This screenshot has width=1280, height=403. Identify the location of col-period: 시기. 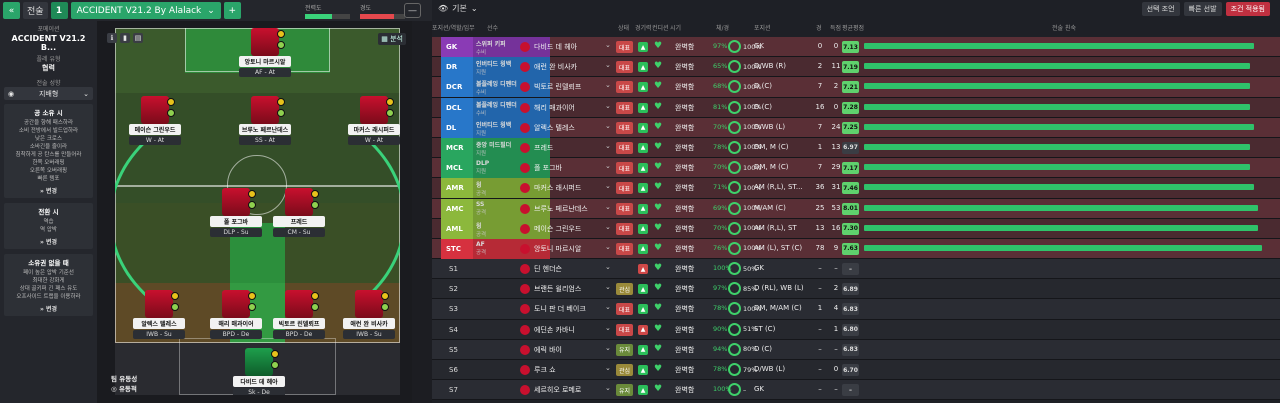
(676, 28).